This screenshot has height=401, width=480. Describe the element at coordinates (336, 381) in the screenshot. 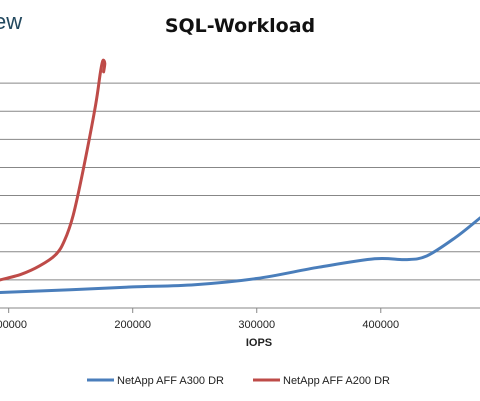

I see `legend-label-a200: NetApp AFF A200 DR` at that location.